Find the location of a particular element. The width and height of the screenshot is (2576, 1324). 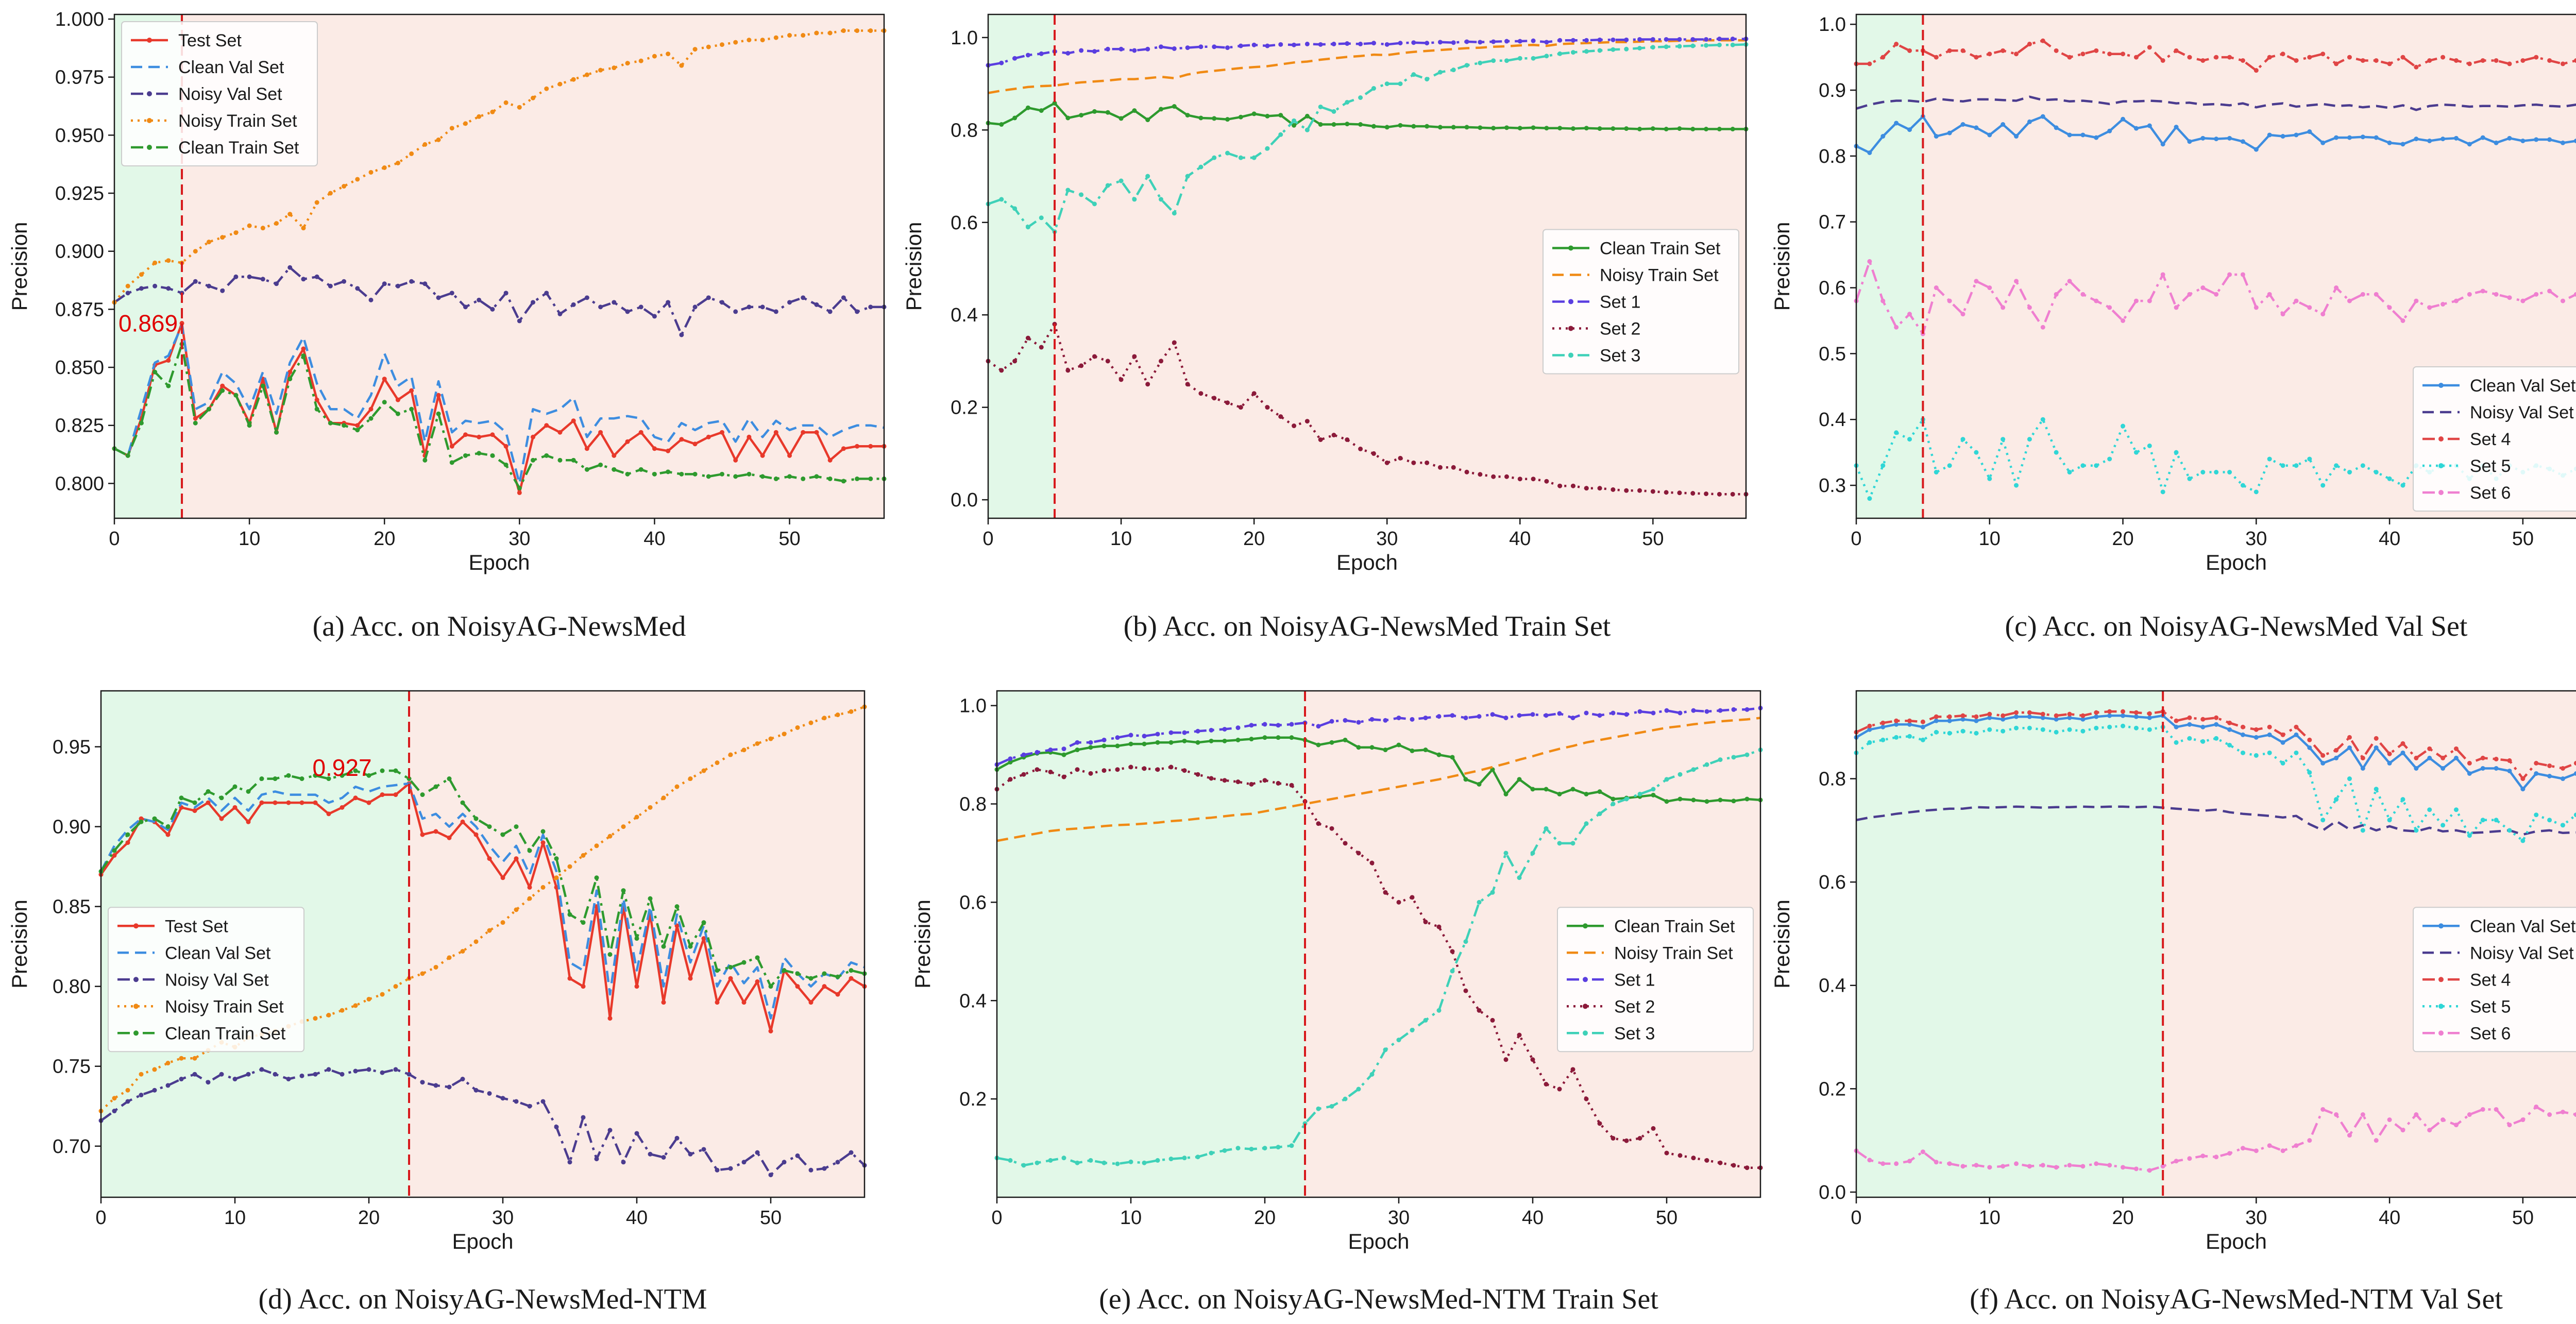

x-tick-label: 0 is located at coordinates (1856, 539).